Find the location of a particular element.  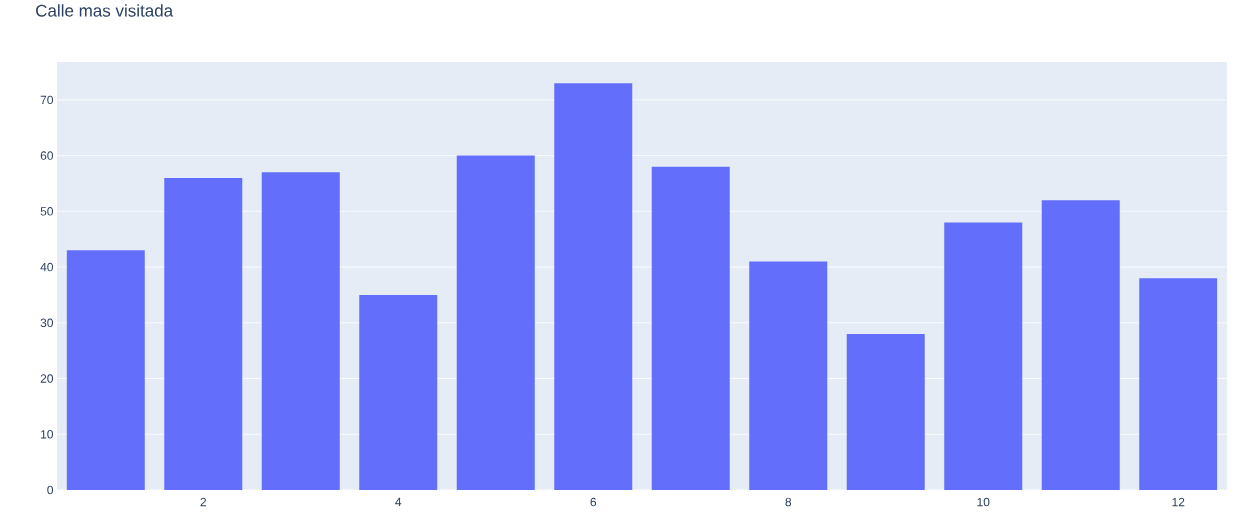

x-tick-label: 8 is located at coordinates (788, 502).